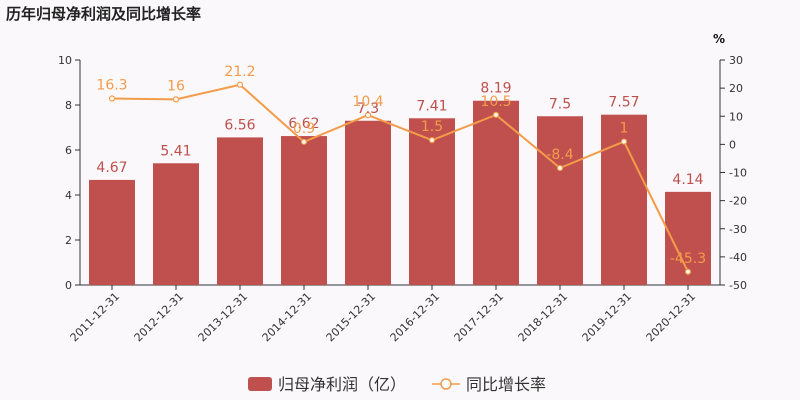 This screenshot has height=400, width=800. Describe the element at coordinates (543, 317) in the screenshot. I see `x-tick-label: 2018-12-31` at that location.